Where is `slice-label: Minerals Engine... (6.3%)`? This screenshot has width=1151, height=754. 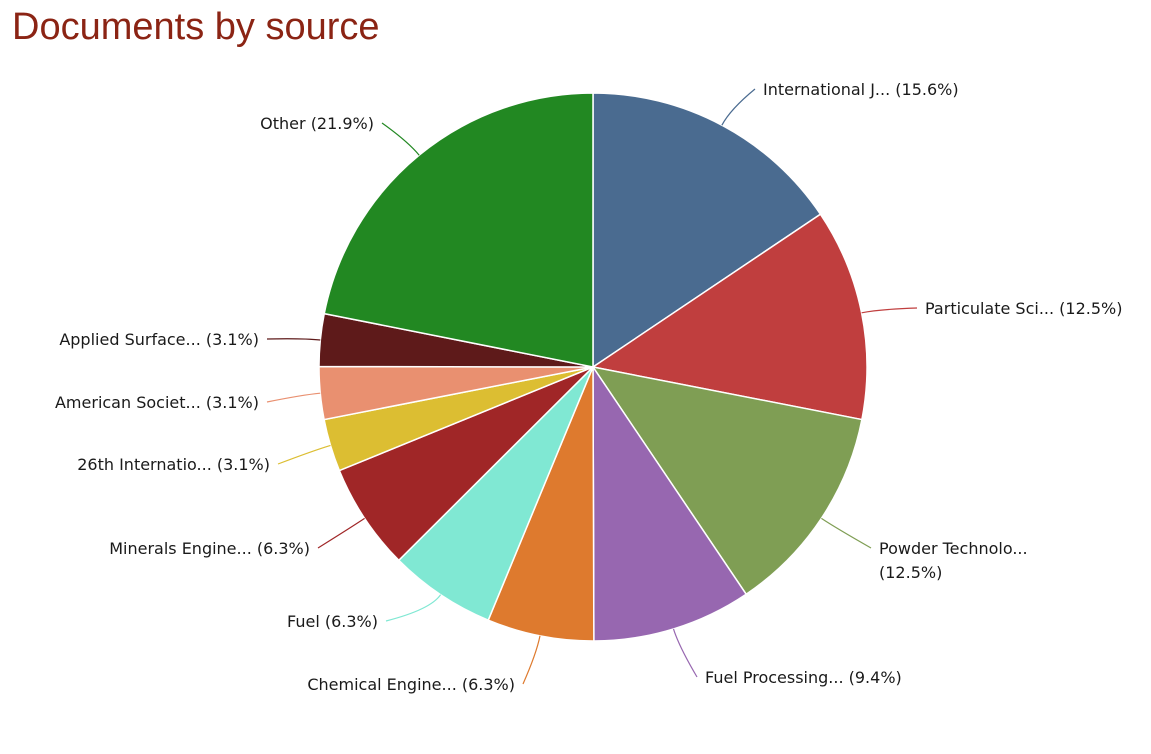 slice-label: Minerals Engine... (6.3%) is located at coordinates (209, 548).